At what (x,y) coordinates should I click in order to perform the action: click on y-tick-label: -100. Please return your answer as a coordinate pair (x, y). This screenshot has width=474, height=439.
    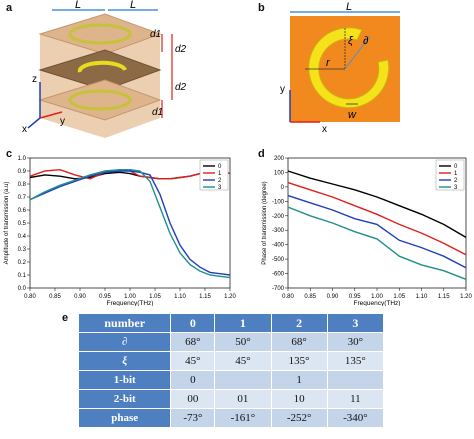
    Looking at the image, I should click on (278, 202).